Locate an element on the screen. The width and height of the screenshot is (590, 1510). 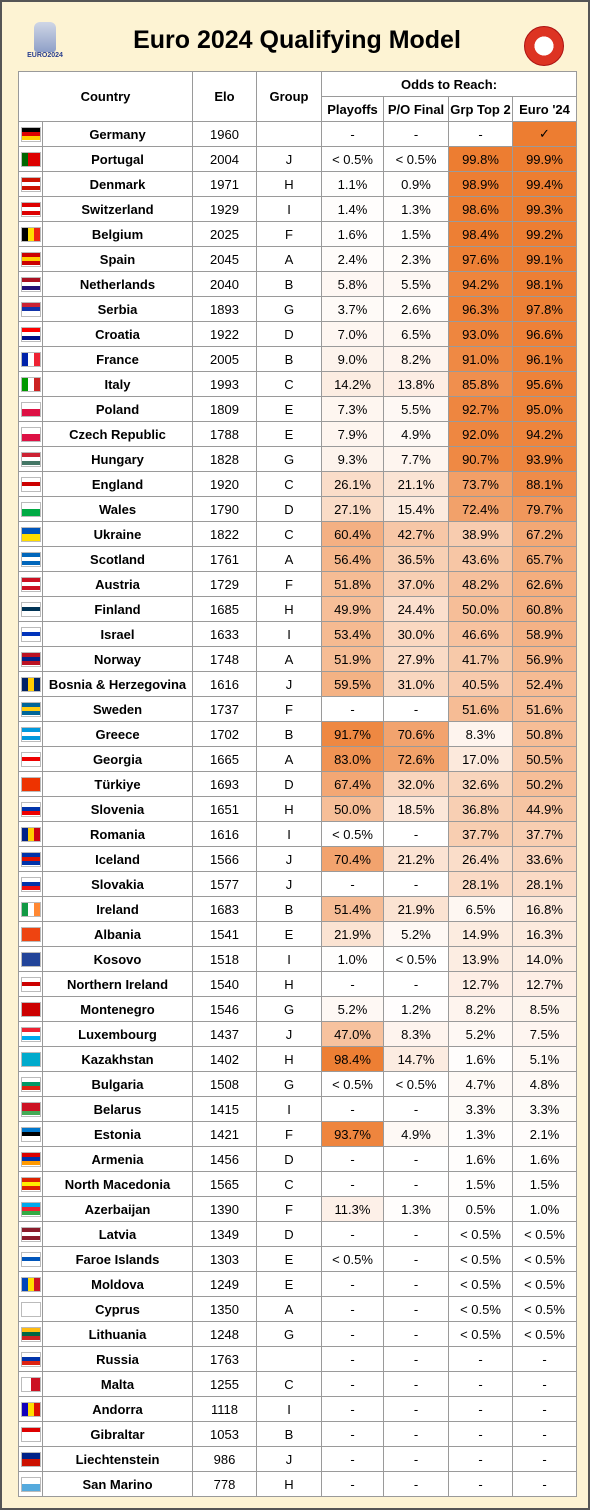
elo-cell: 1683 is located at coordinates (224, 909).